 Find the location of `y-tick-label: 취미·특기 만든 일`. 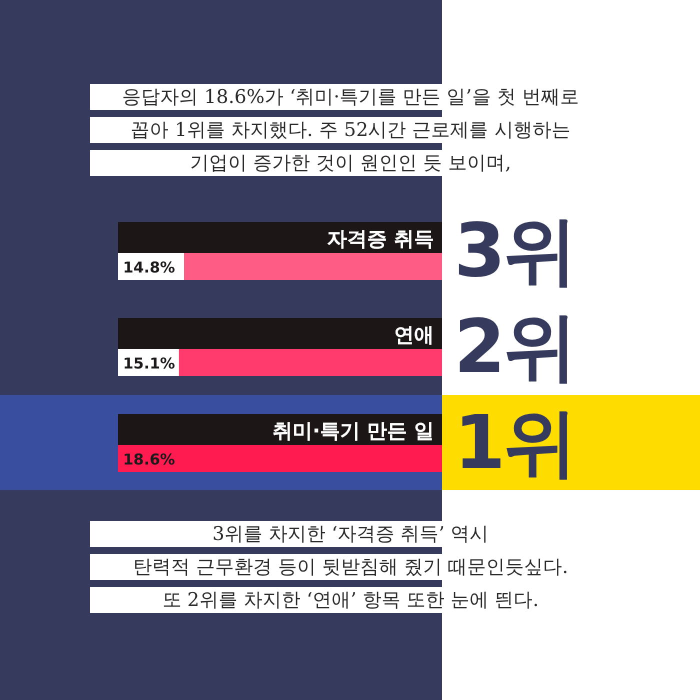

y-tick-label: 취미·특기 만든 일 is located at coordinates (353, 430).